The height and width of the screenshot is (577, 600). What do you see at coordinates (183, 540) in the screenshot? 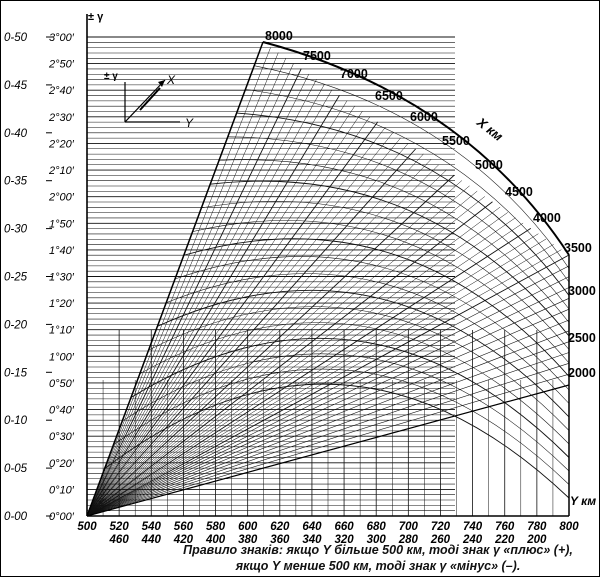
I see `bottom-tick-lower-label: 420` at bounding box center [183, 540].